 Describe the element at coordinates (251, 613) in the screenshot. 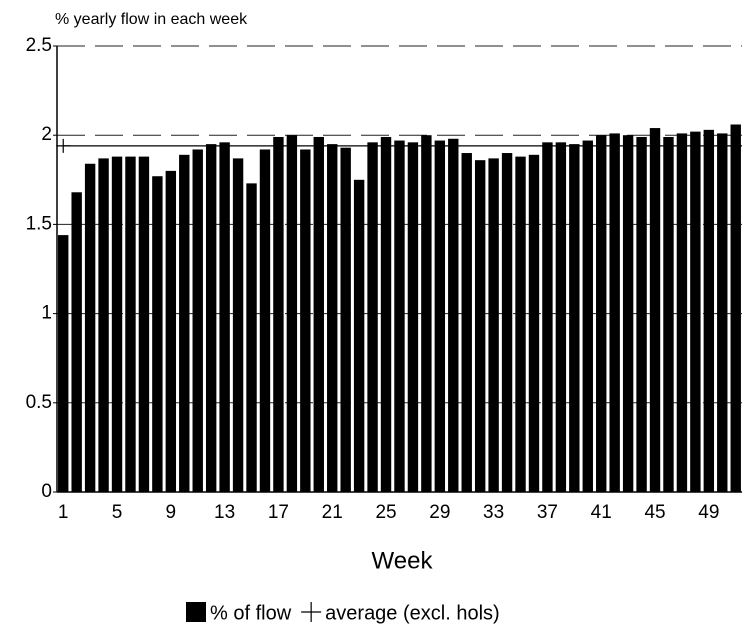

I see `legend-label: % of flow` at that location.